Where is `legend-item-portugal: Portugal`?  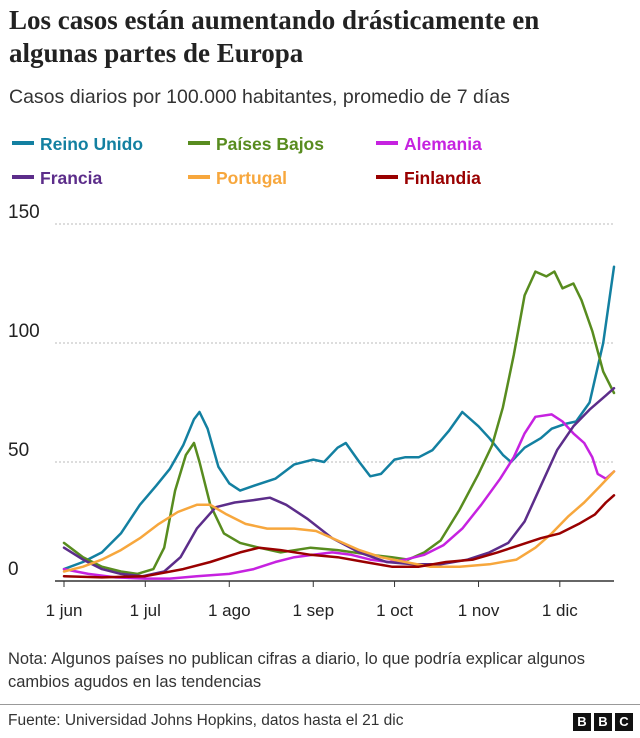 legend-item-portugal: Portugal is located at coordinates (237, 178).